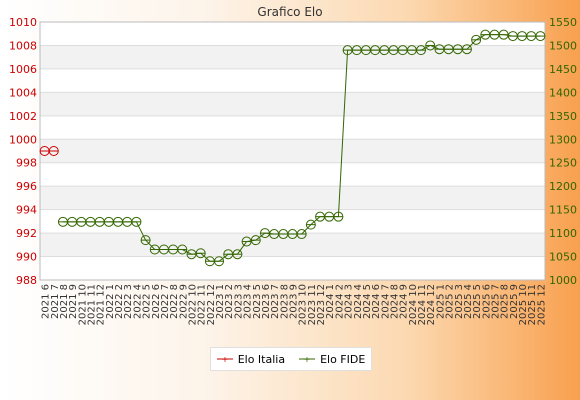 The height and width of the screenshot is (400, 580). I want to click on right-axis-tick-label: 1100, so click(563, 233).